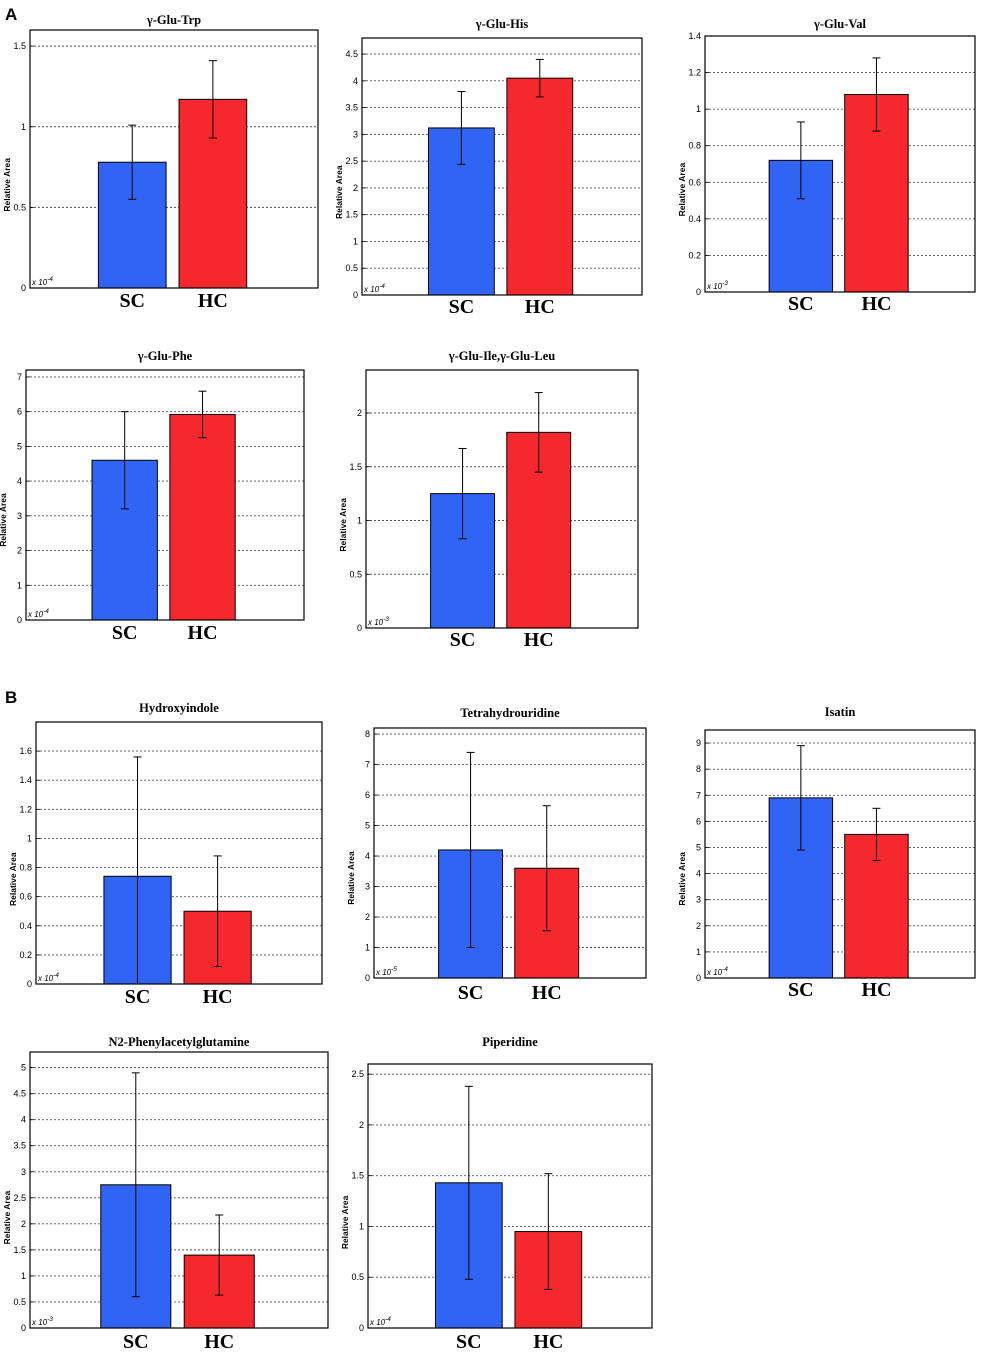 The height and width of the screenshot is (1352, 990). What do you see at coordinates (25, 751) in the screenshot?
I see `y-tick-label: 1.6` at bounding box center [25, 751].